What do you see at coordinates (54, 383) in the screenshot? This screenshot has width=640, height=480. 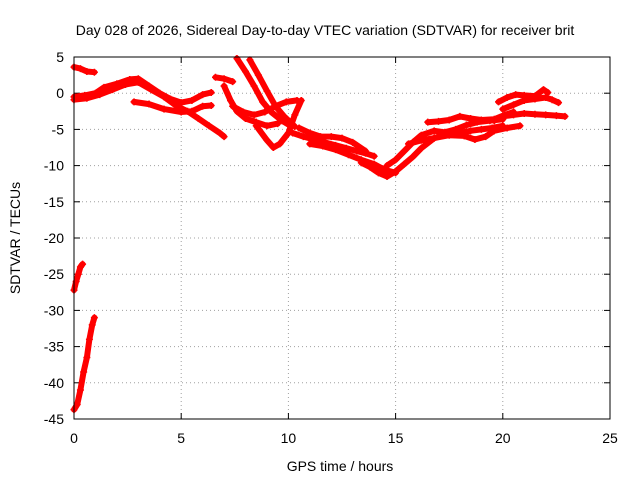 I see `y-tick-label: -40` at bounding box center [54, 383].